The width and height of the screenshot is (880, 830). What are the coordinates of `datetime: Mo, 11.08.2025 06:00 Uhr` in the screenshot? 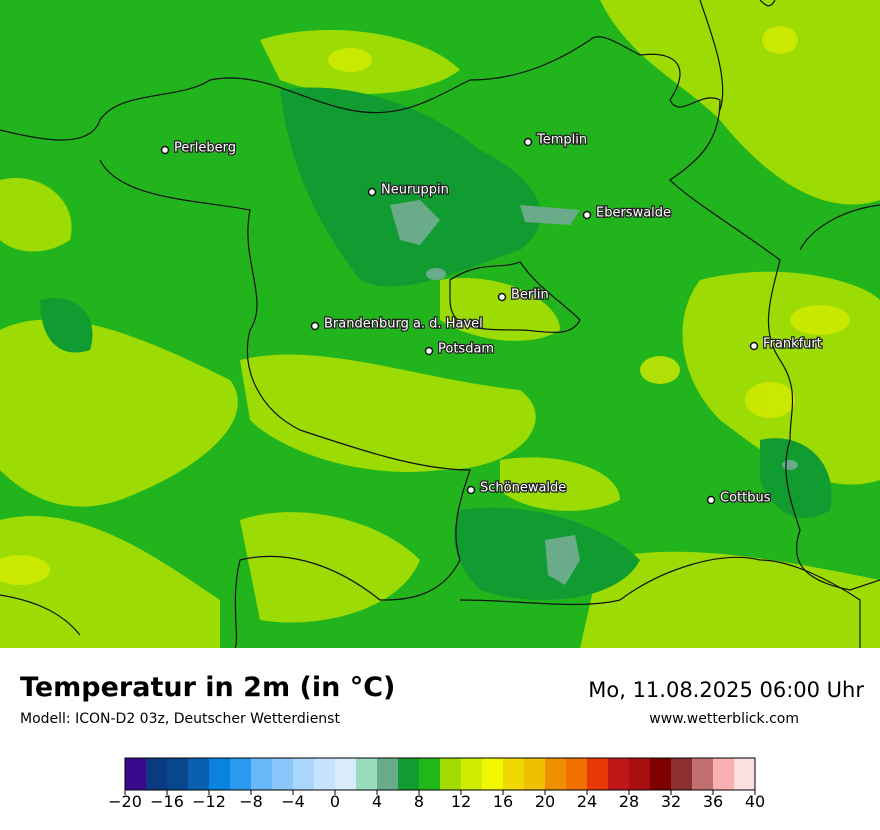 It's located at (726, 690).